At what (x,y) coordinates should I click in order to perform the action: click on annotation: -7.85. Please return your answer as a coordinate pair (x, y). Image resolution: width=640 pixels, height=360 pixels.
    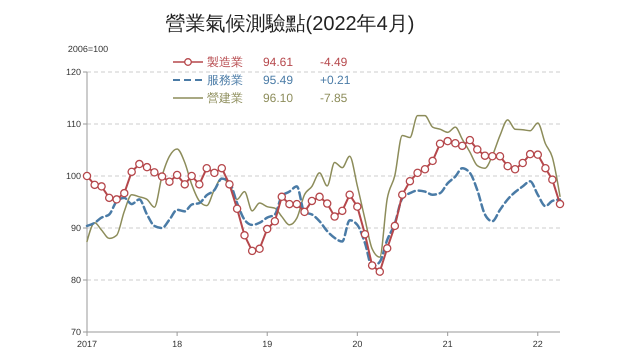
    Looking at the image, I should click on (334, 98).